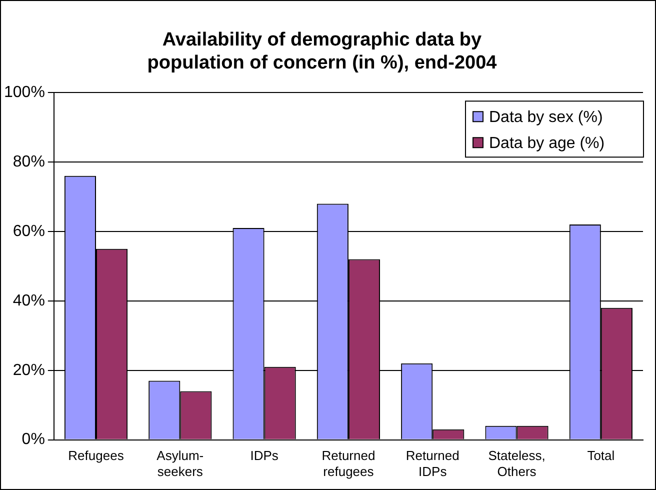 This screenshot has width=656, height=490. Describe the element at coordinates (96, 456) in the screenshot. I see `x-tick-label: Refugees` at that location.